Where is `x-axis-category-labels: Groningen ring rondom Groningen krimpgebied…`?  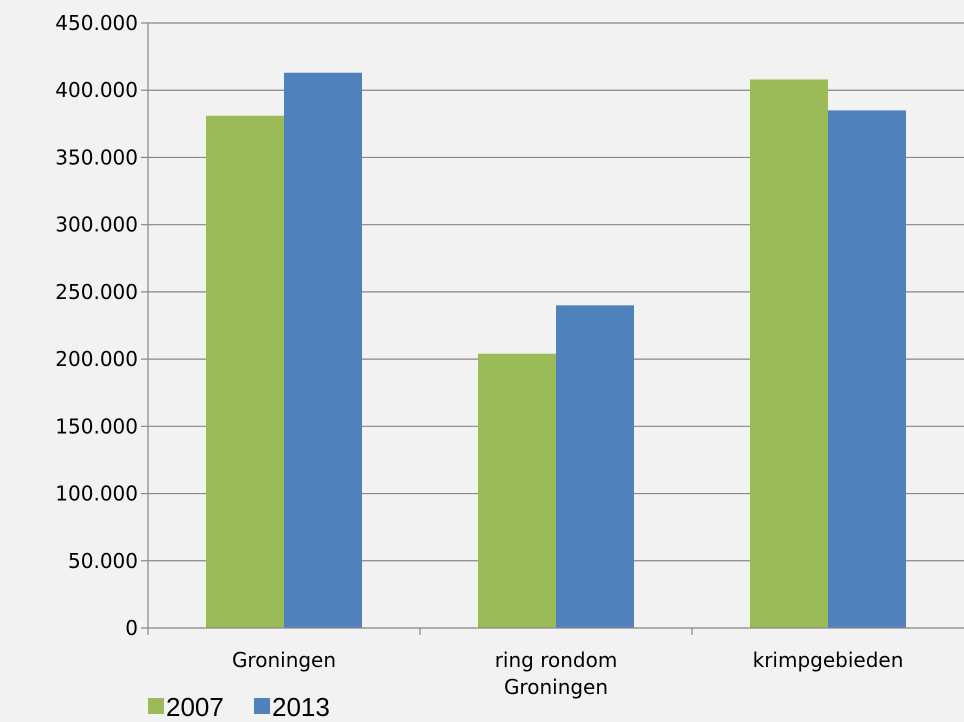 x-axis-category-labels: Groningen ring rondom Groningen krimpgebied… is located at coordinates (567, 673).